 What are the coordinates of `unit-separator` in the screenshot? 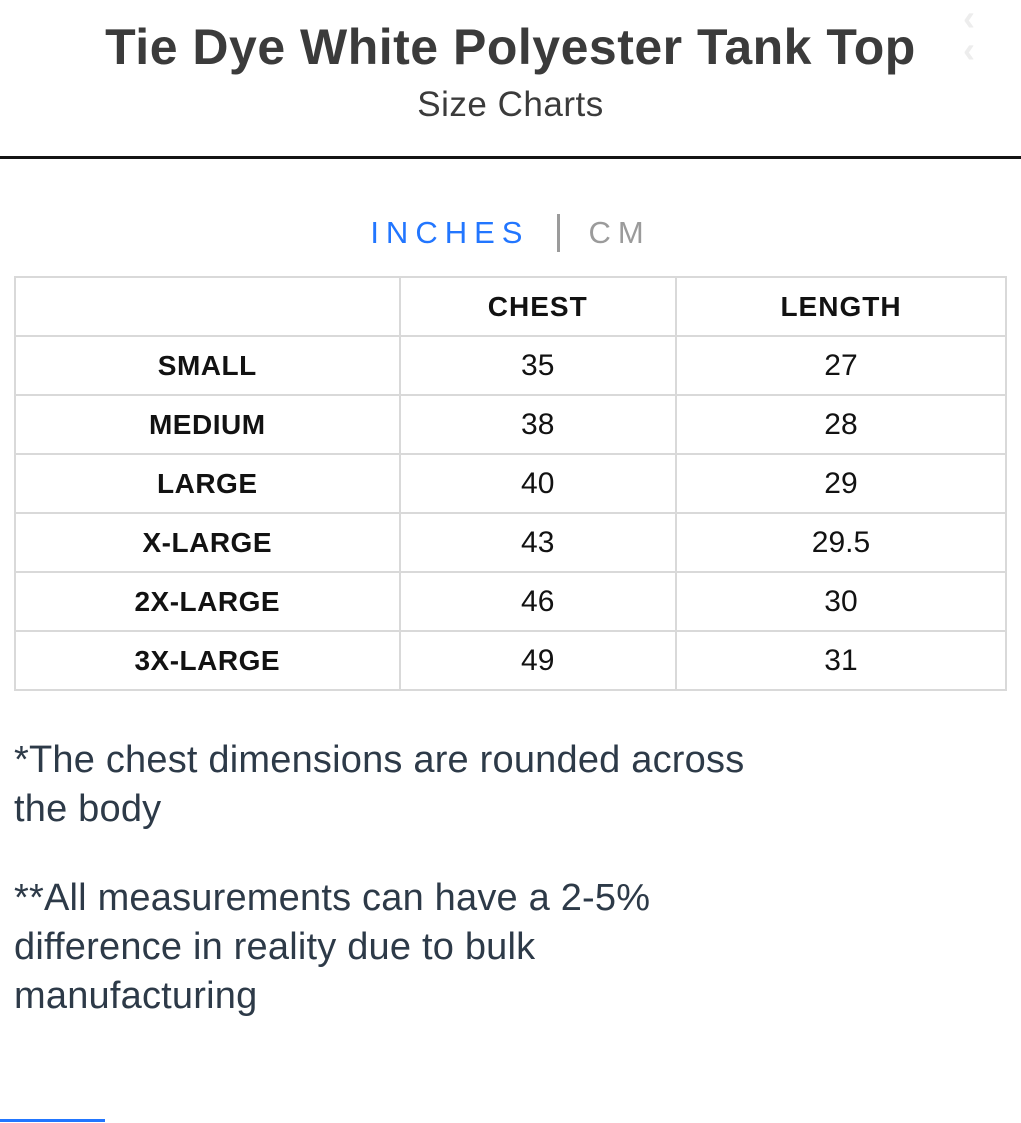 It's located at (559, 233).